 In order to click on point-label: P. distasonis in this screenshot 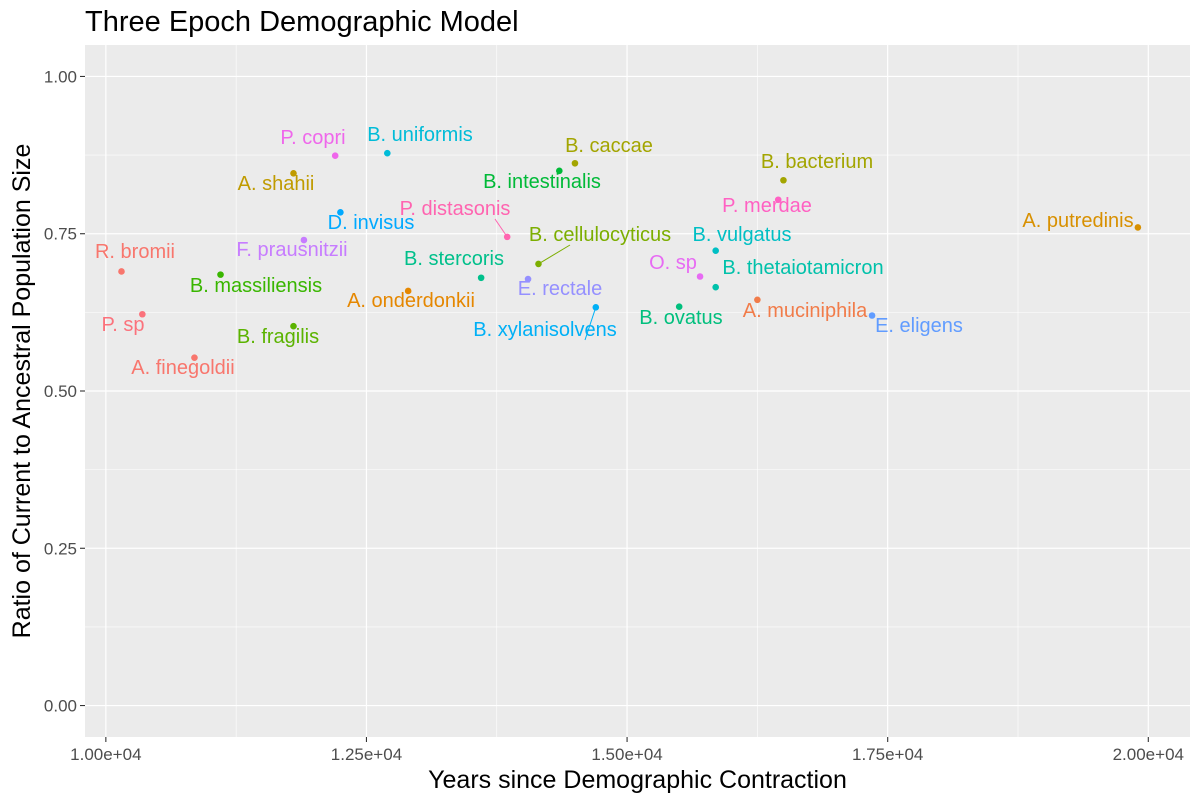, I will do `click(455, 209)`.